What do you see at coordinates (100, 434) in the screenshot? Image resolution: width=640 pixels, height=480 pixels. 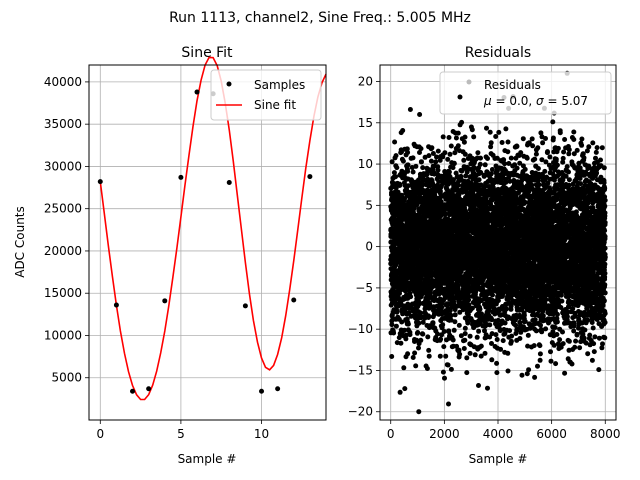 I see `sine-fit-xtick-label: 0` at bounding box center [100, 434].